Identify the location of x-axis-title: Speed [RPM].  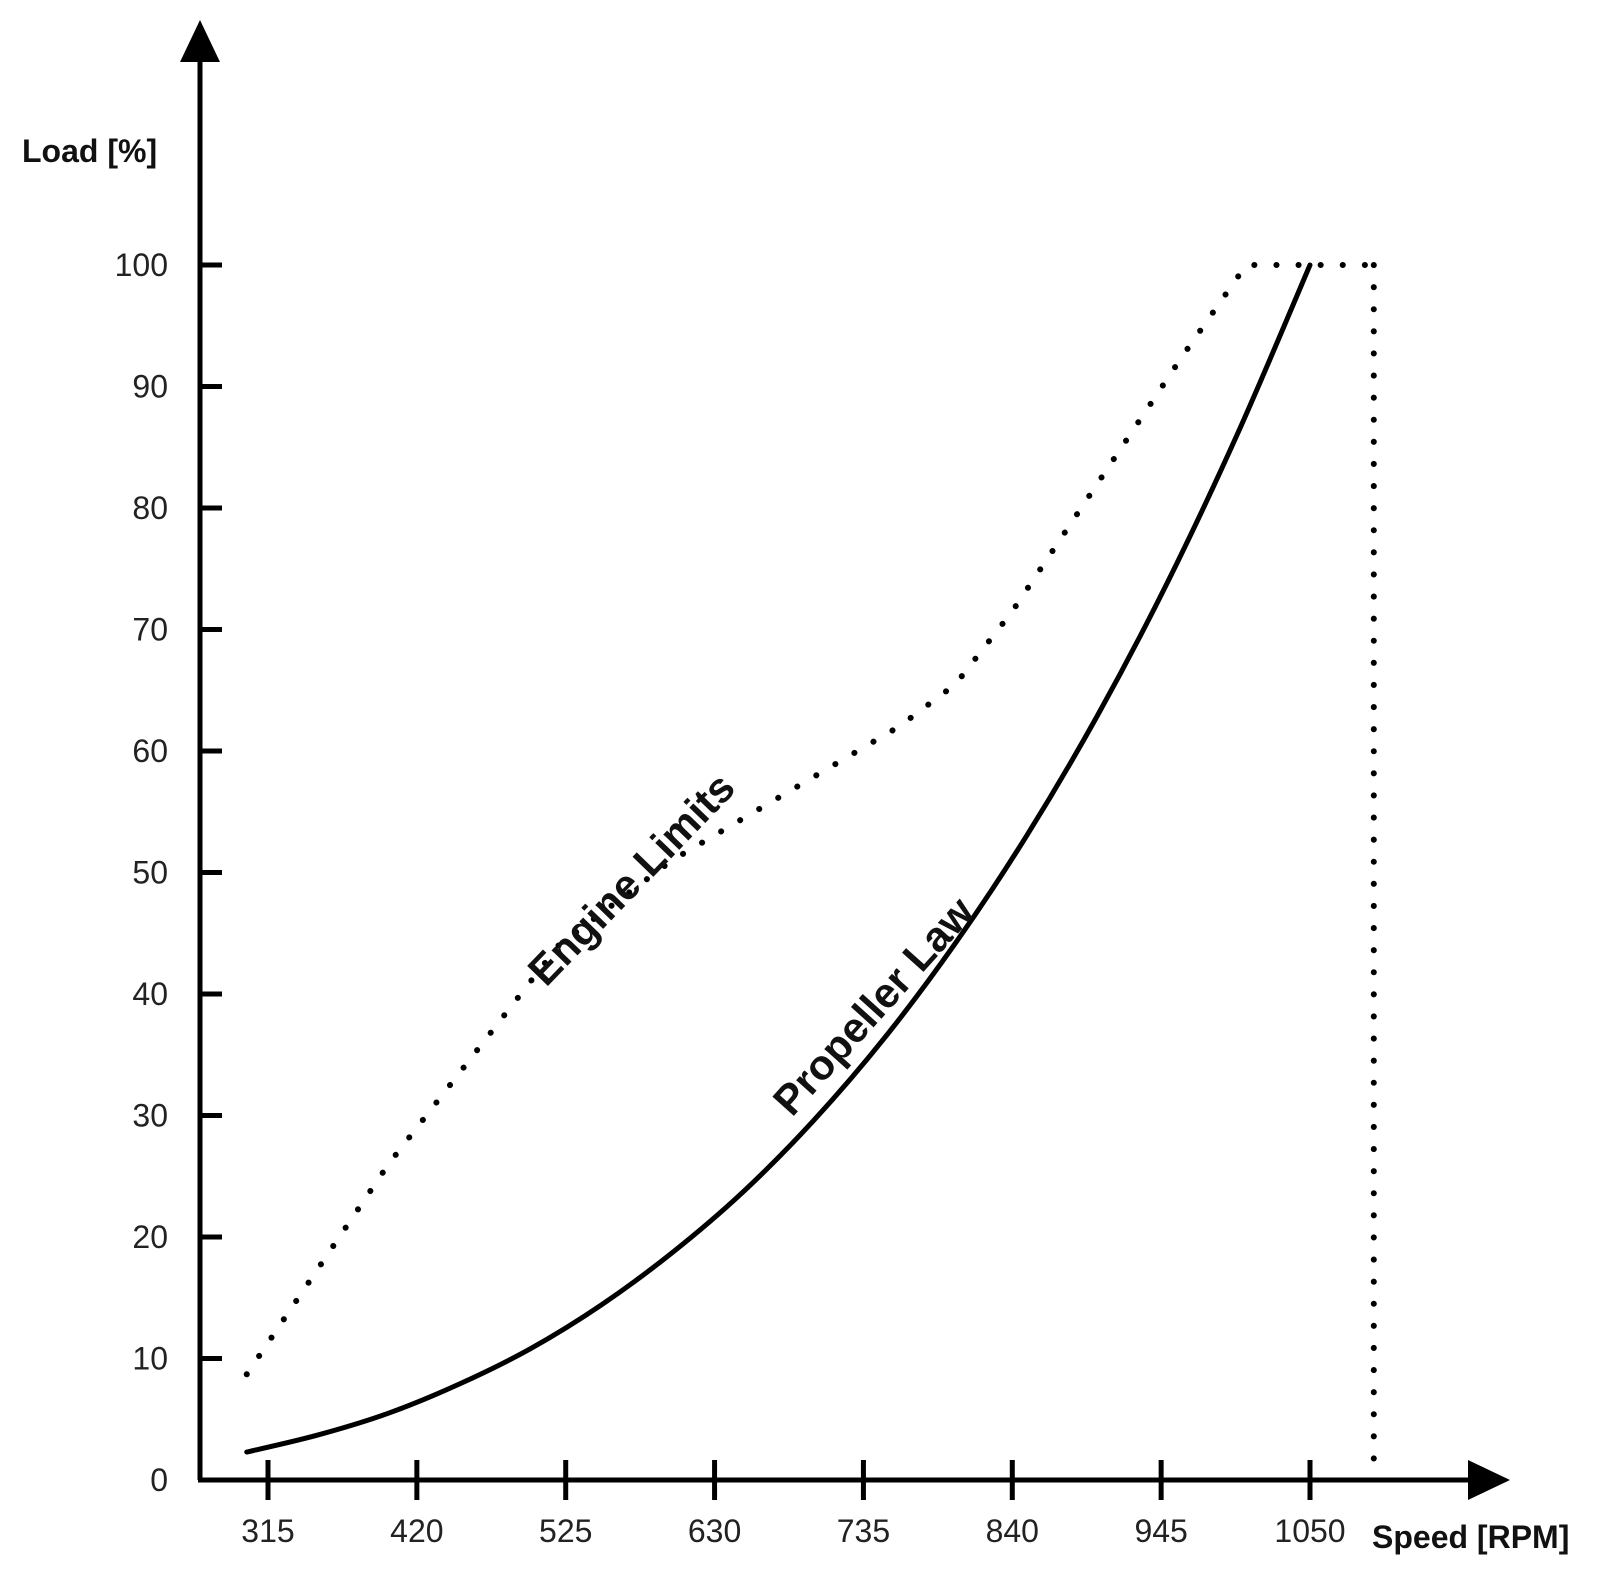
(1470, 1537).